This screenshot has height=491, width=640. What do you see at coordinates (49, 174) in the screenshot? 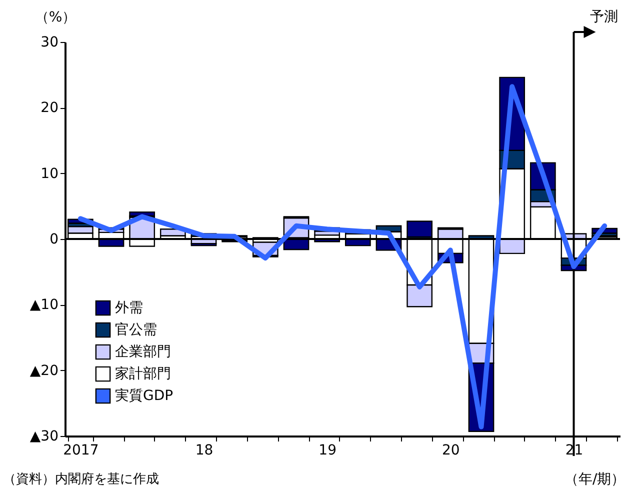
I see `y-tick-label: 10` at bounding box center [49, 174].